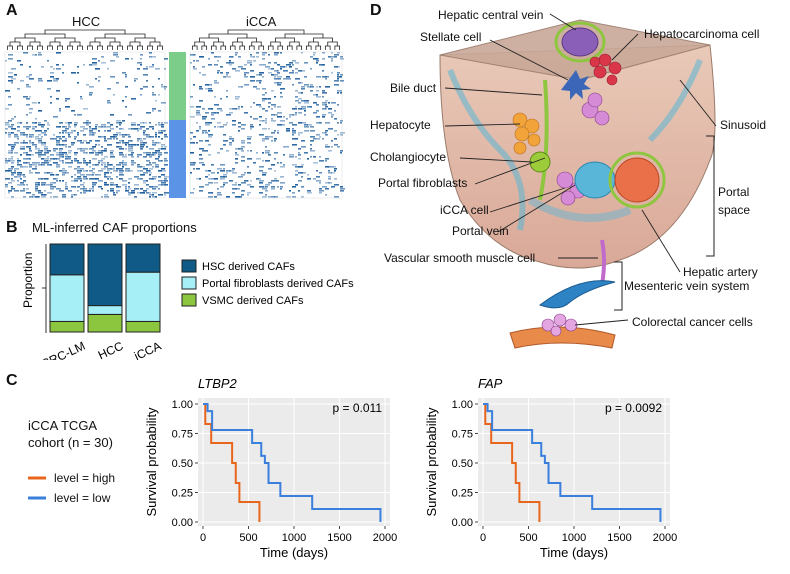 This screenshot has height=574, width=790. Describe the element at coordinates (574, 552) in the screenshot. I see `km-x-label: Time (days)` at that location.